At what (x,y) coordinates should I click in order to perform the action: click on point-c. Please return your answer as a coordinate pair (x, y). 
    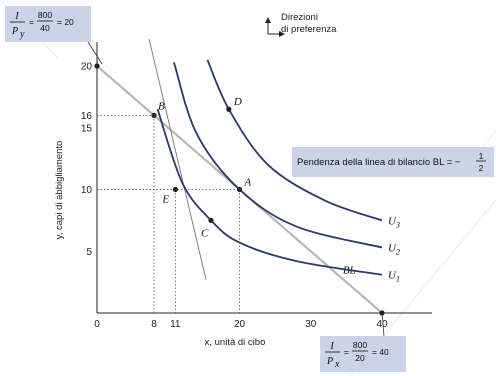
    Looking at the image, I should click on (211, 220).